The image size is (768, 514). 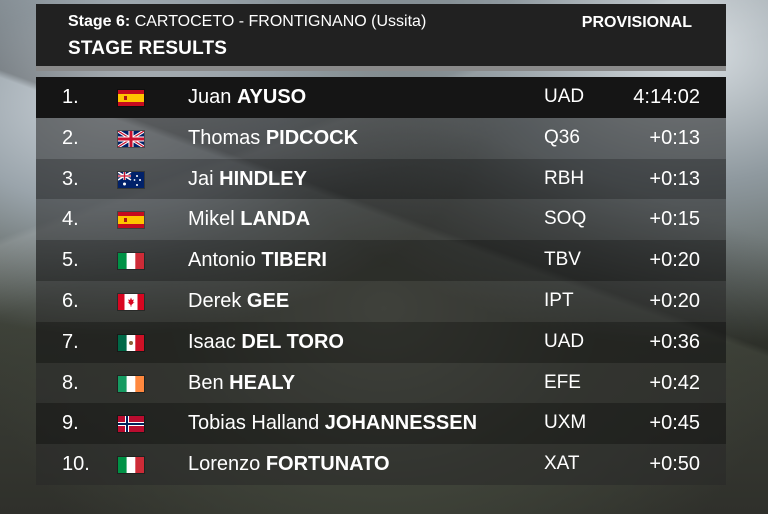 I want to click on australia-flag-icon, so click(x=131, y=179).